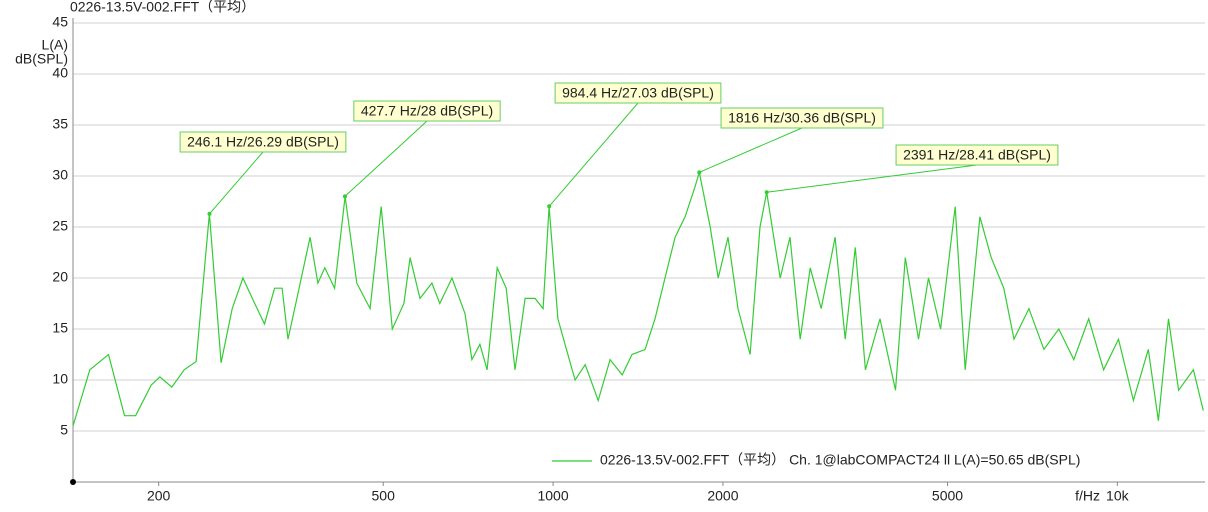  Describe the element at coordinates (159, 496) in the screenshot. I see `x-tick-label: 200` at that location.